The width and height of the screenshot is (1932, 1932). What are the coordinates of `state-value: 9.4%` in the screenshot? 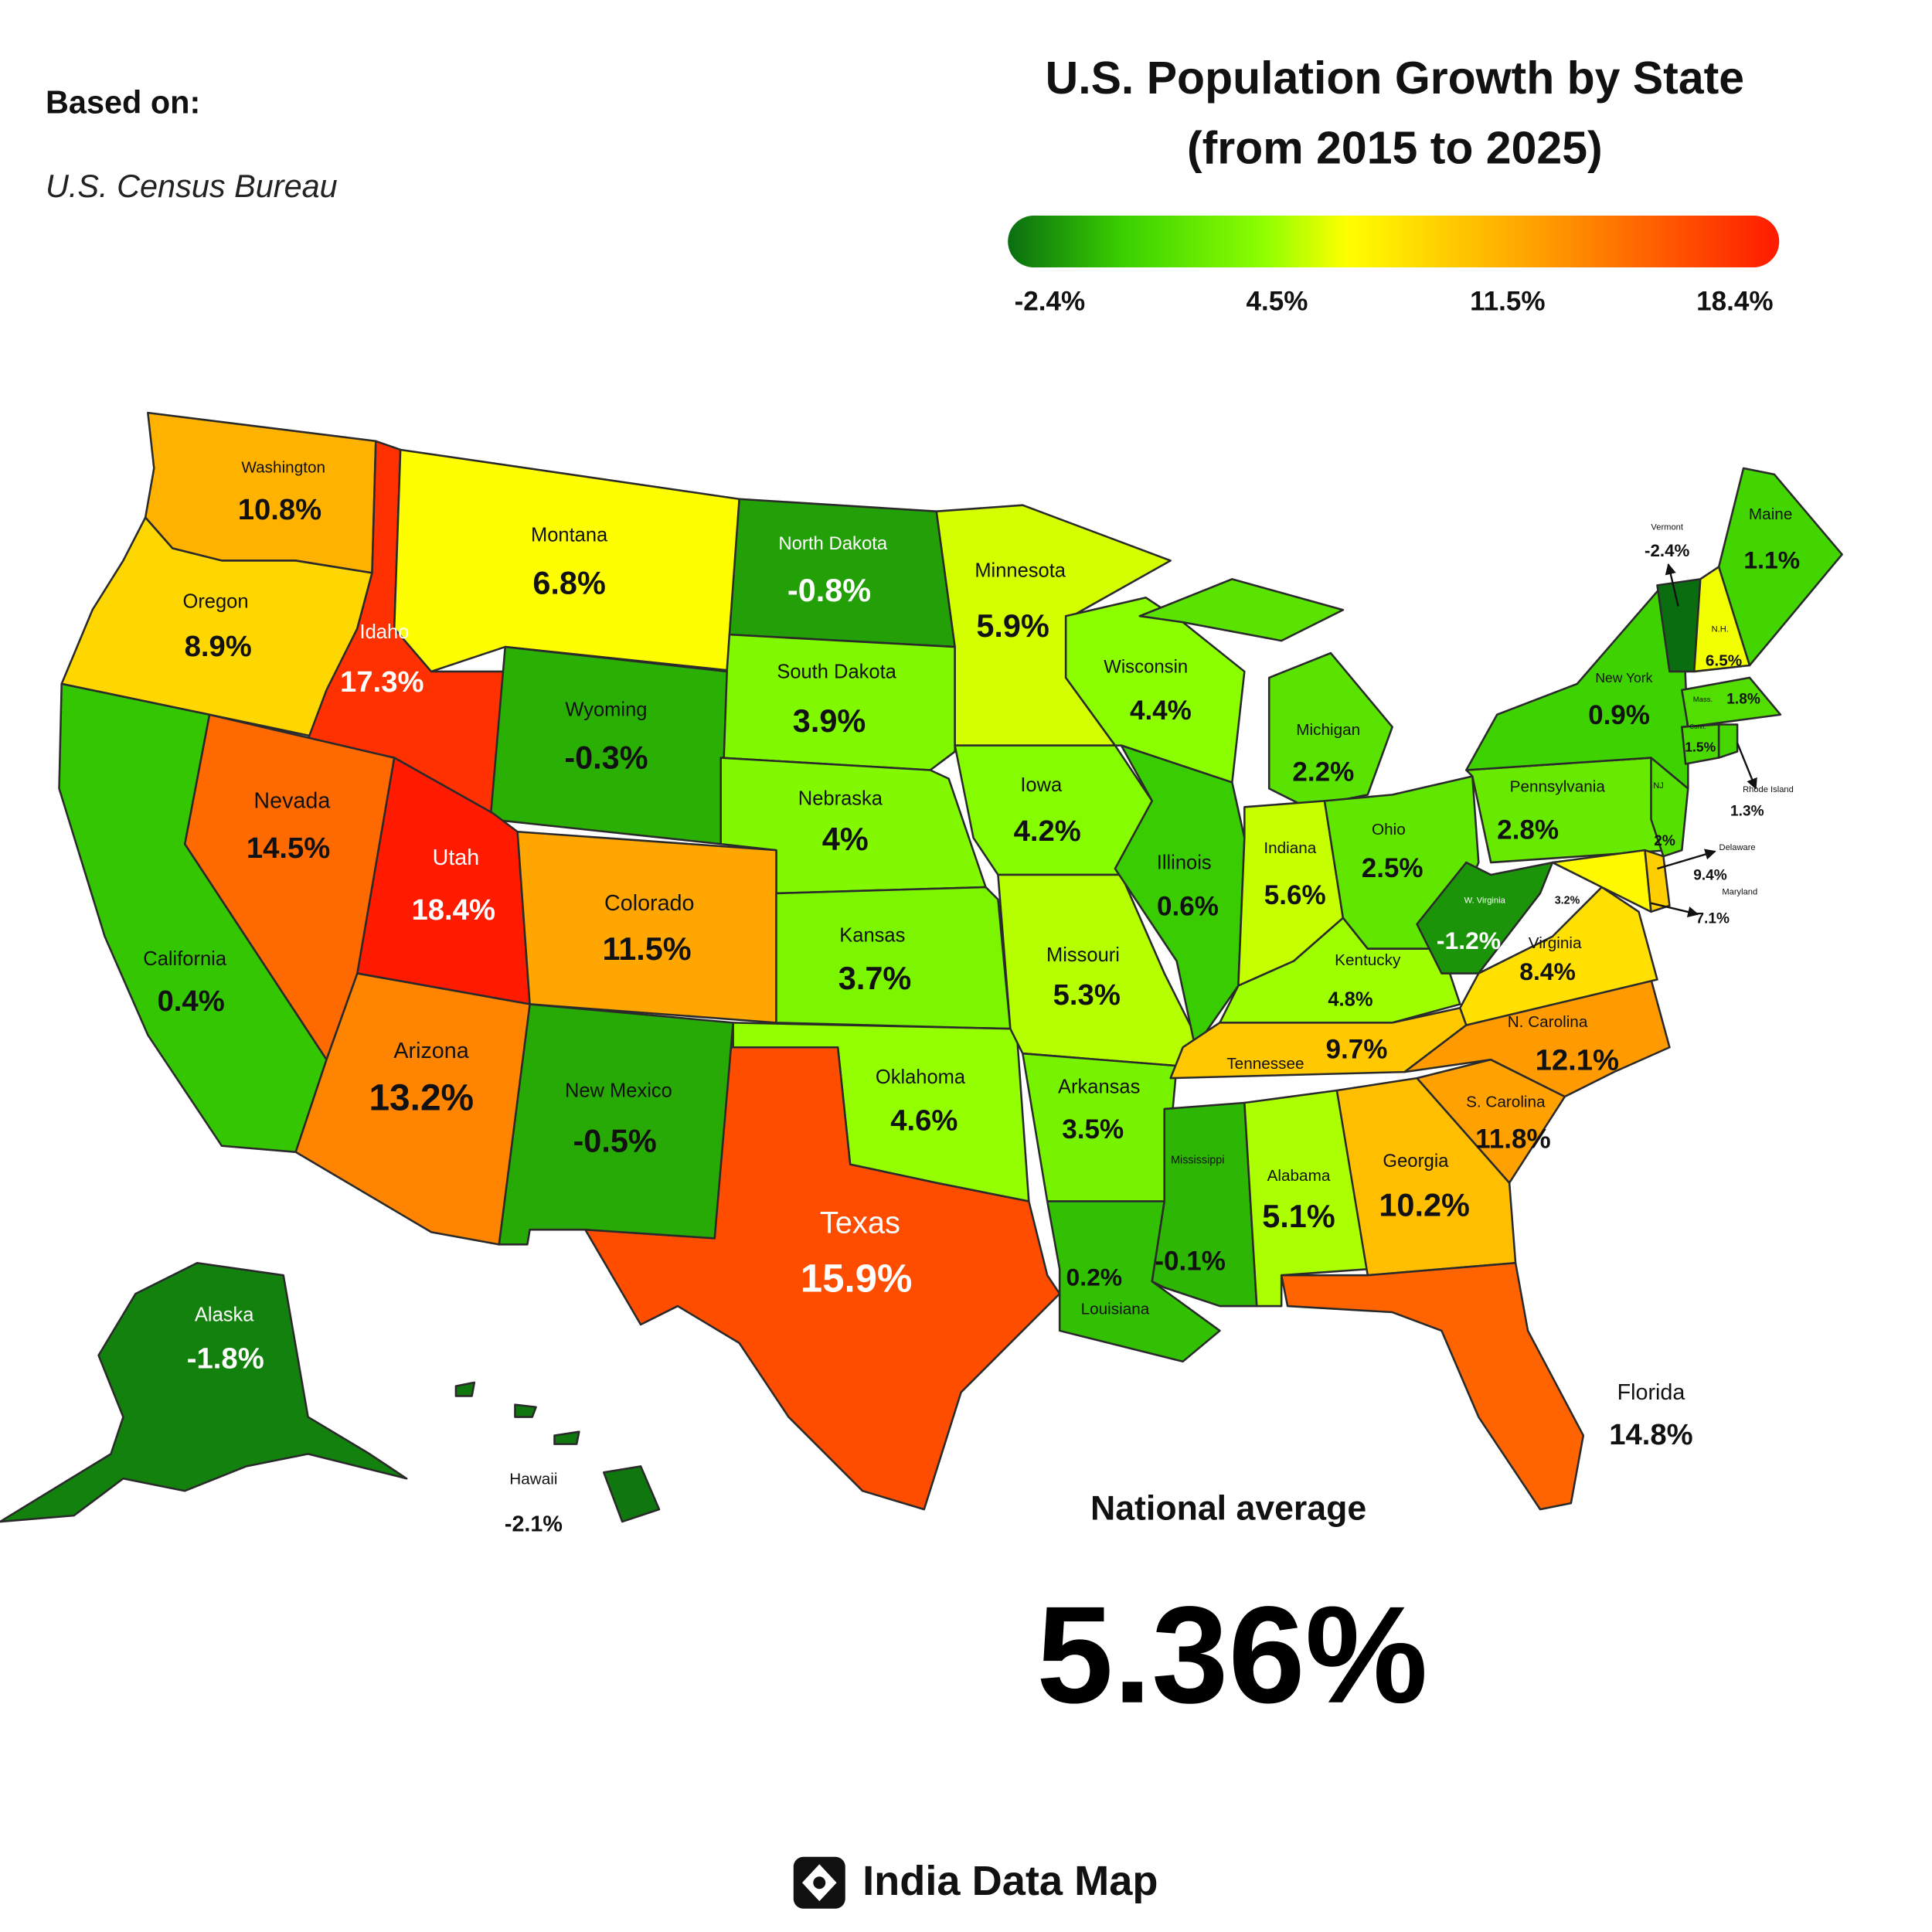 It's located at (1710, 876).